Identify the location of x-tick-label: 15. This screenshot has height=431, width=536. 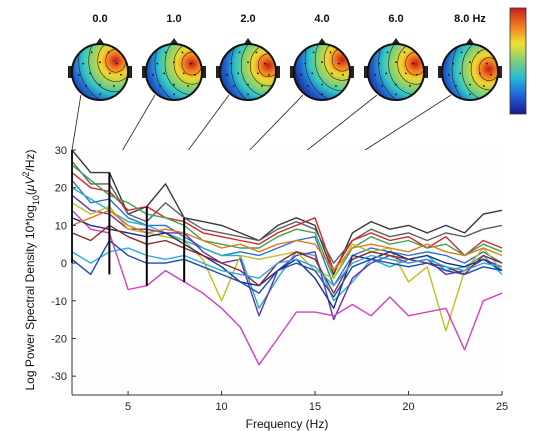
(315, 407).